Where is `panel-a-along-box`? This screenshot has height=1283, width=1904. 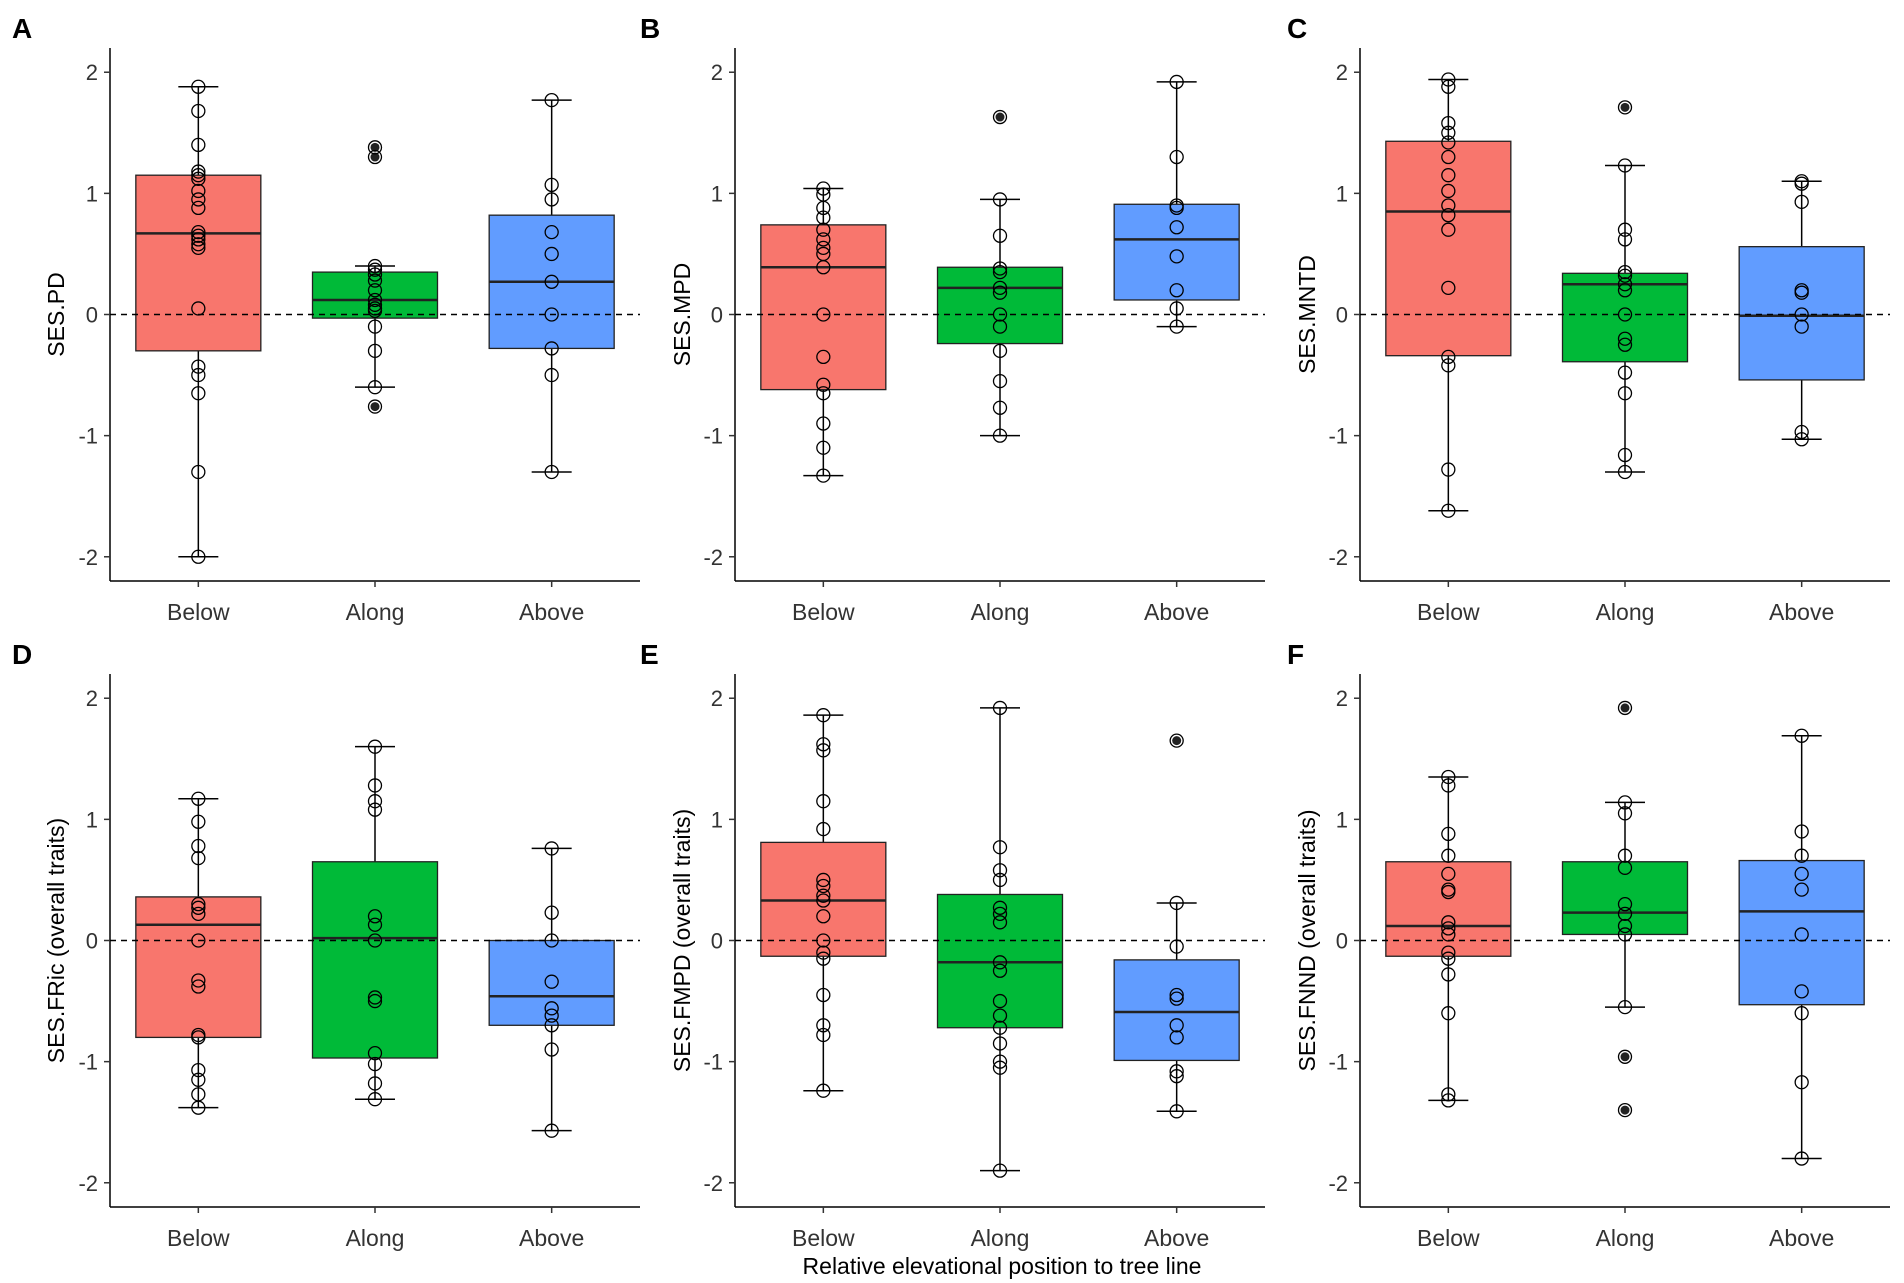 panel-a-along-box is located at coordinates (375, 295).